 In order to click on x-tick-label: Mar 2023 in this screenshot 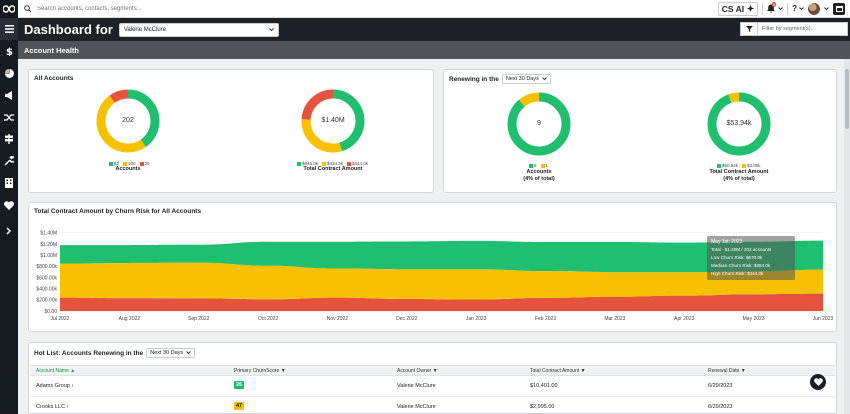, I will do `click(614, 319)`.